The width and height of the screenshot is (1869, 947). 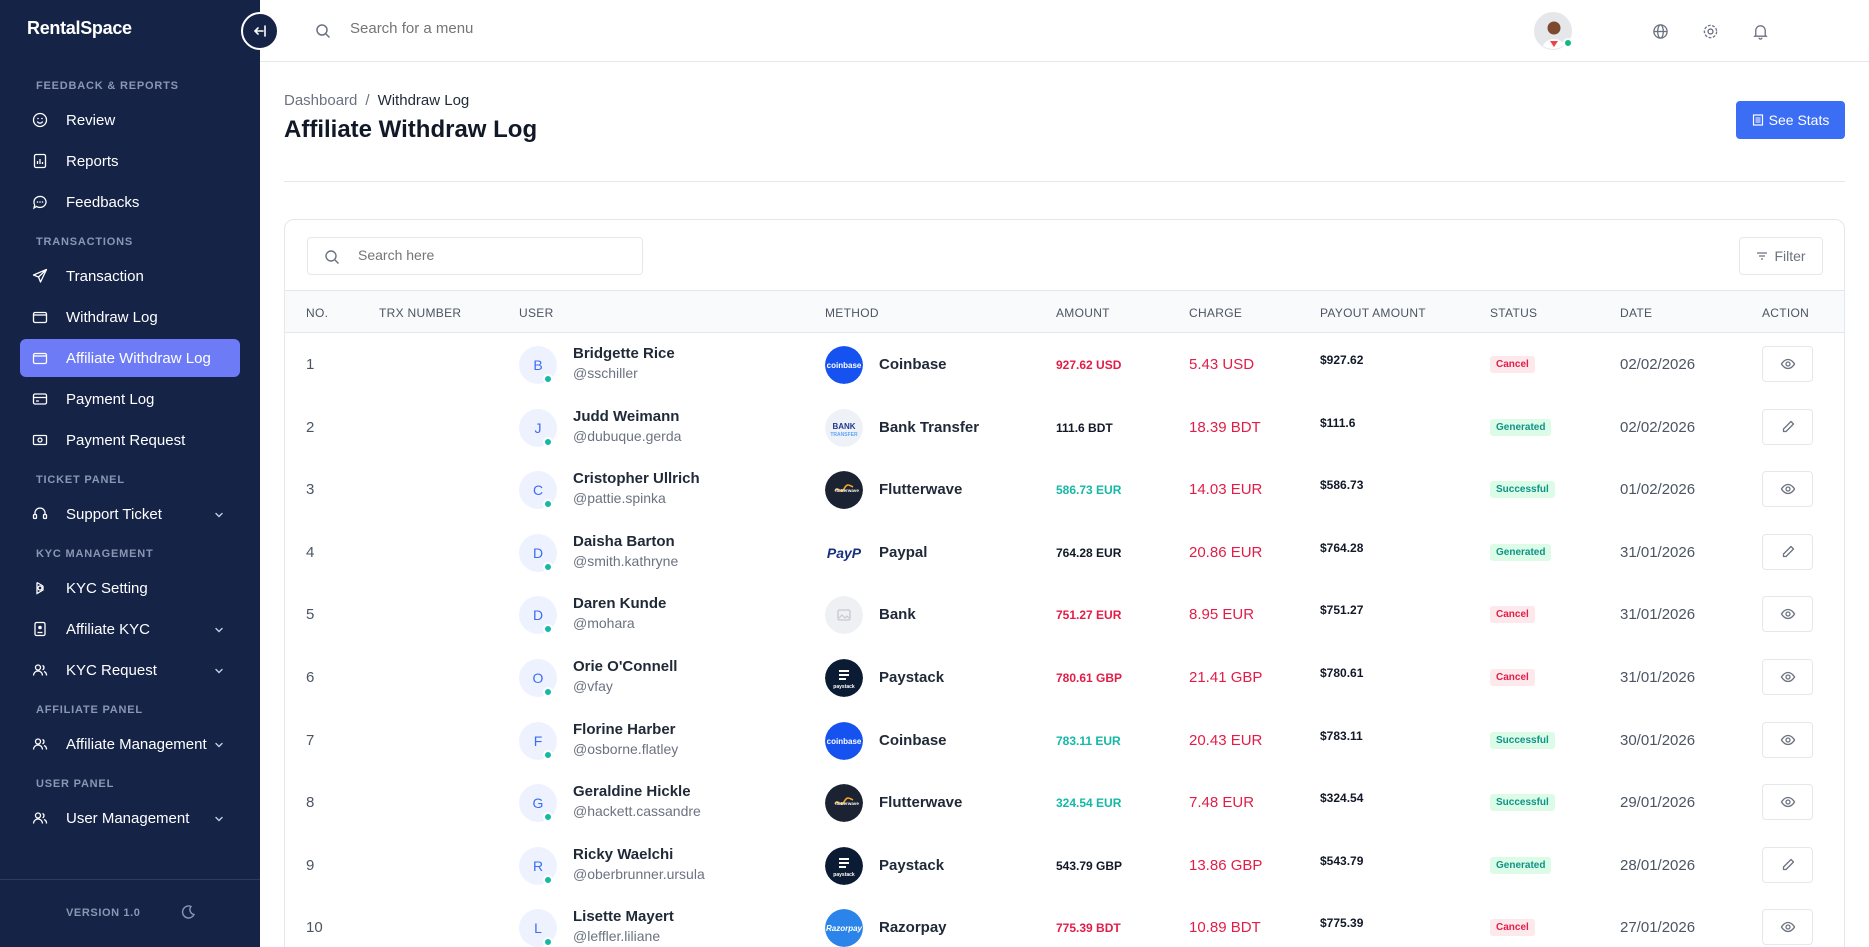 I want to click on date-value: 31/01/2026, so click(x=1658, y=615).